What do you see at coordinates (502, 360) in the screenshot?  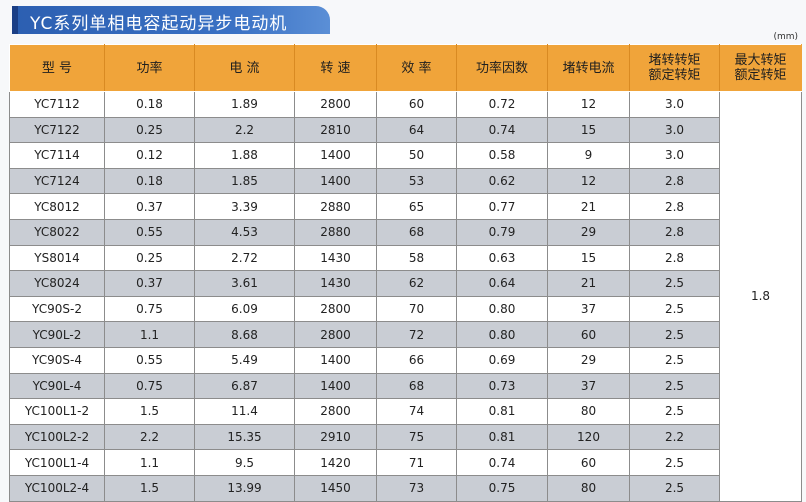 I see `table-cell: 0.69` at bounding box center [502, 360].